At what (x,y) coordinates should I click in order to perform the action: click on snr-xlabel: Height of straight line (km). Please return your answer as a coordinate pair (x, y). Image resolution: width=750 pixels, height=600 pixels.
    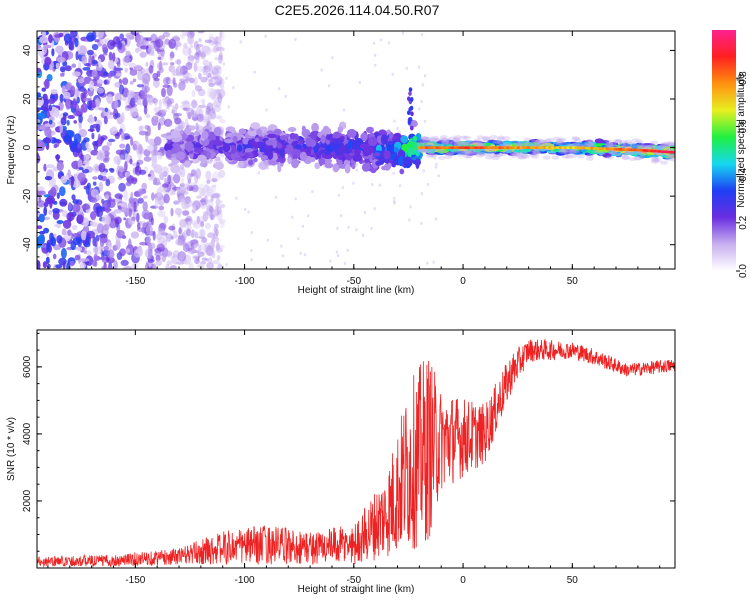
    Looking at the image, I should click on (356, 589).